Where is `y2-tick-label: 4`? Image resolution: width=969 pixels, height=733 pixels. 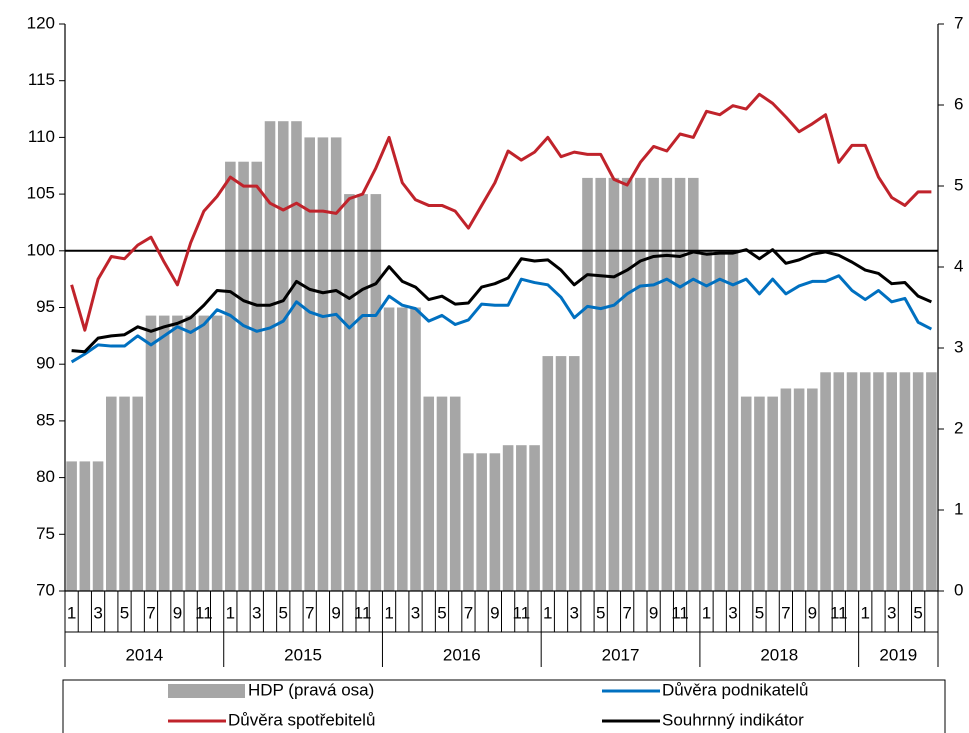 y2-tick-label: 4 is located at coordinates (958, 265).